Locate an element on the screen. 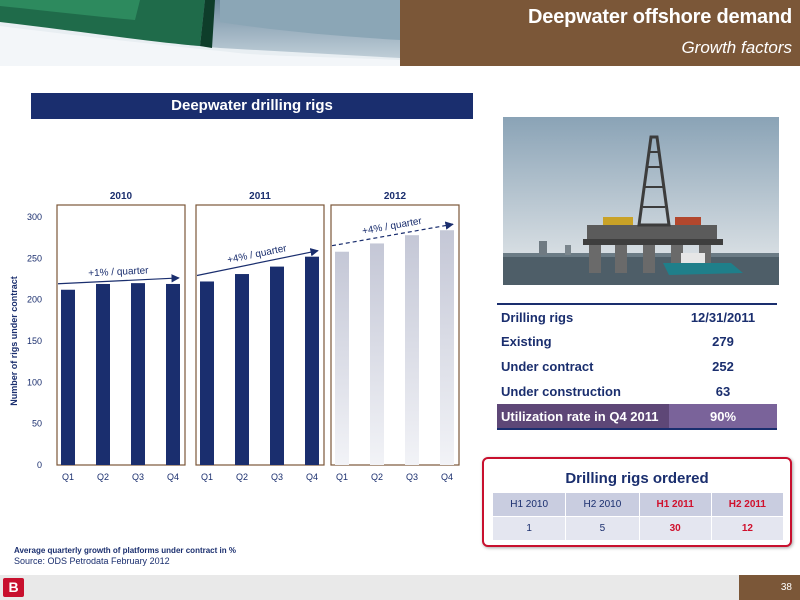 The height and width of the screenshot is (600, 800). table-row: 1 5 30 12 is located at coordinates (638, 528).